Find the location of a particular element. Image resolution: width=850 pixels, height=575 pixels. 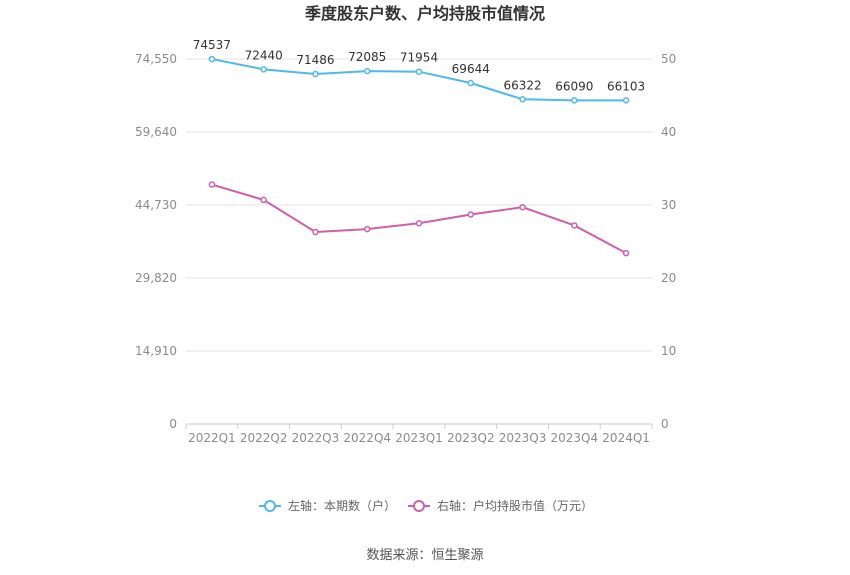

legend-item: 左轴：本期数（户） is located at coordinates (327, 505).